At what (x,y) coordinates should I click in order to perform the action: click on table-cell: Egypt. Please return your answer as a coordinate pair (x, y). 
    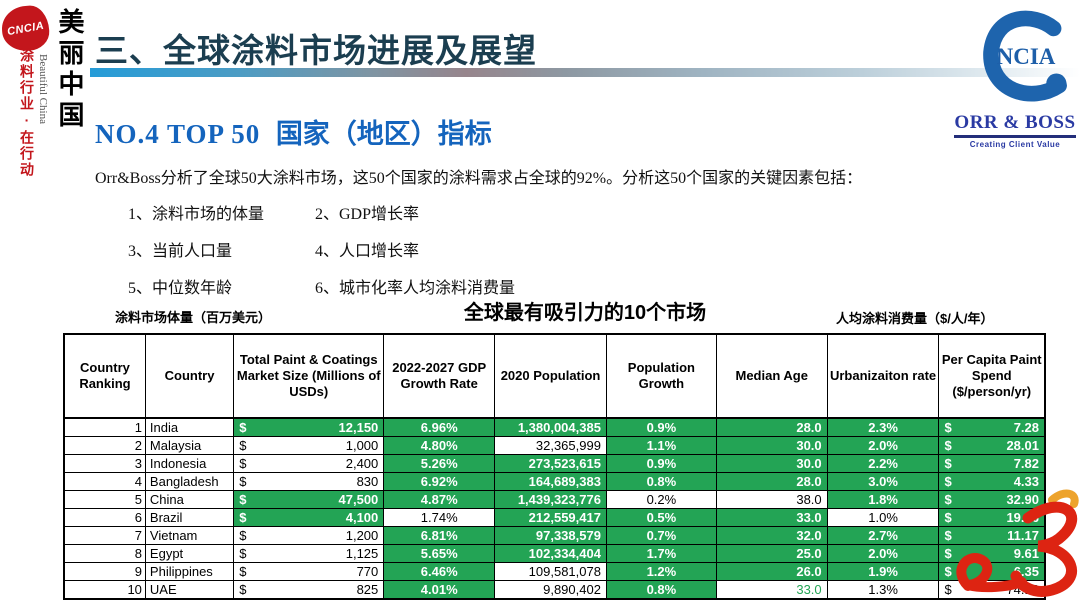
    Looking at the image, I should click on (189, 553).